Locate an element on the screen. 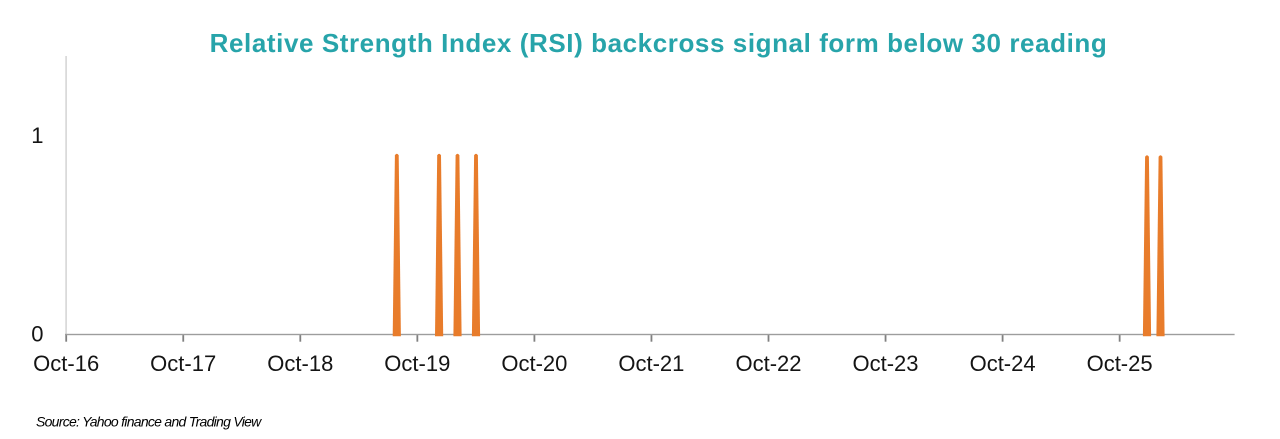 Image resolution: width=1280 pixels, height=439 pixels. svg-text: Oct-20 is located at coordinates (534, 363).